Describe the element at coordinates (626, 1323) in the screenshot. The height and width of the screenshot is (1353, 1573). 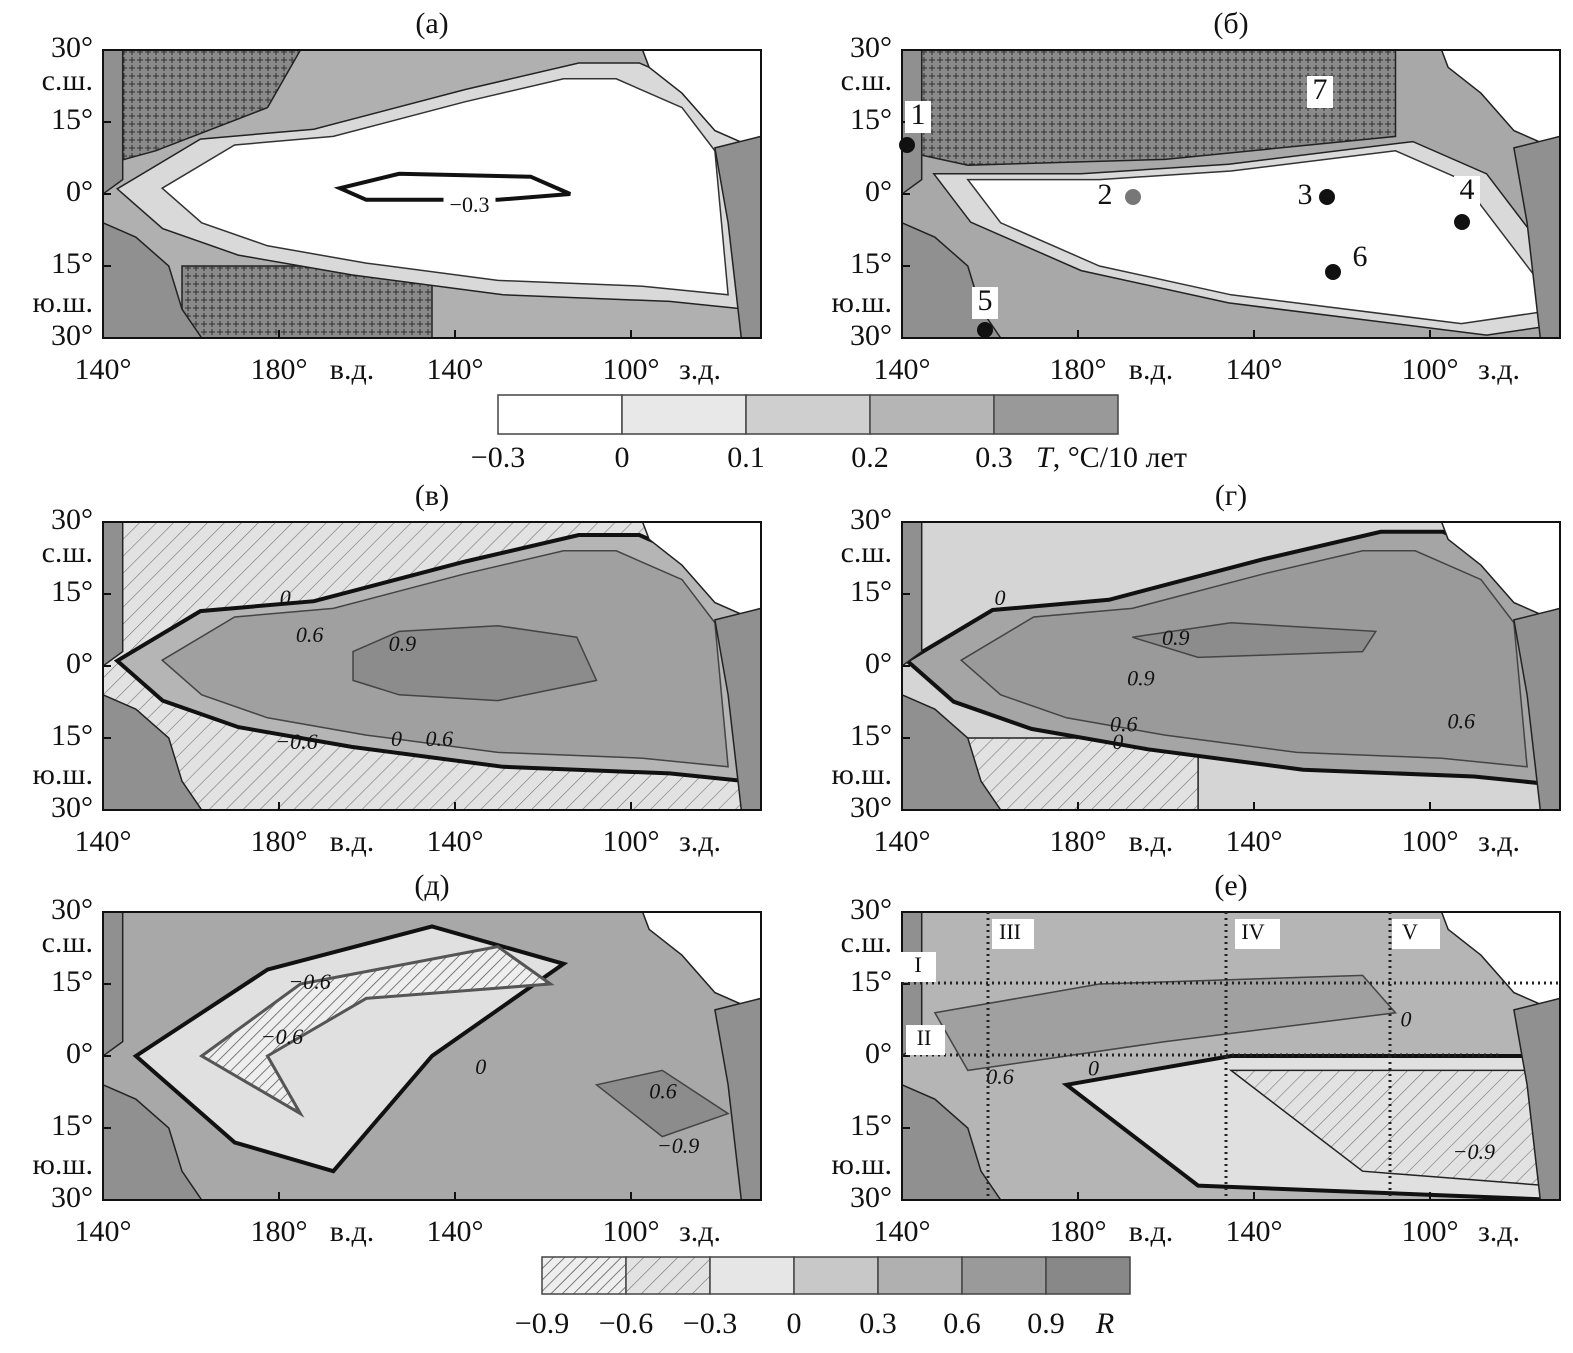
I see `colorbar-tick-label: −0.6` at that location.